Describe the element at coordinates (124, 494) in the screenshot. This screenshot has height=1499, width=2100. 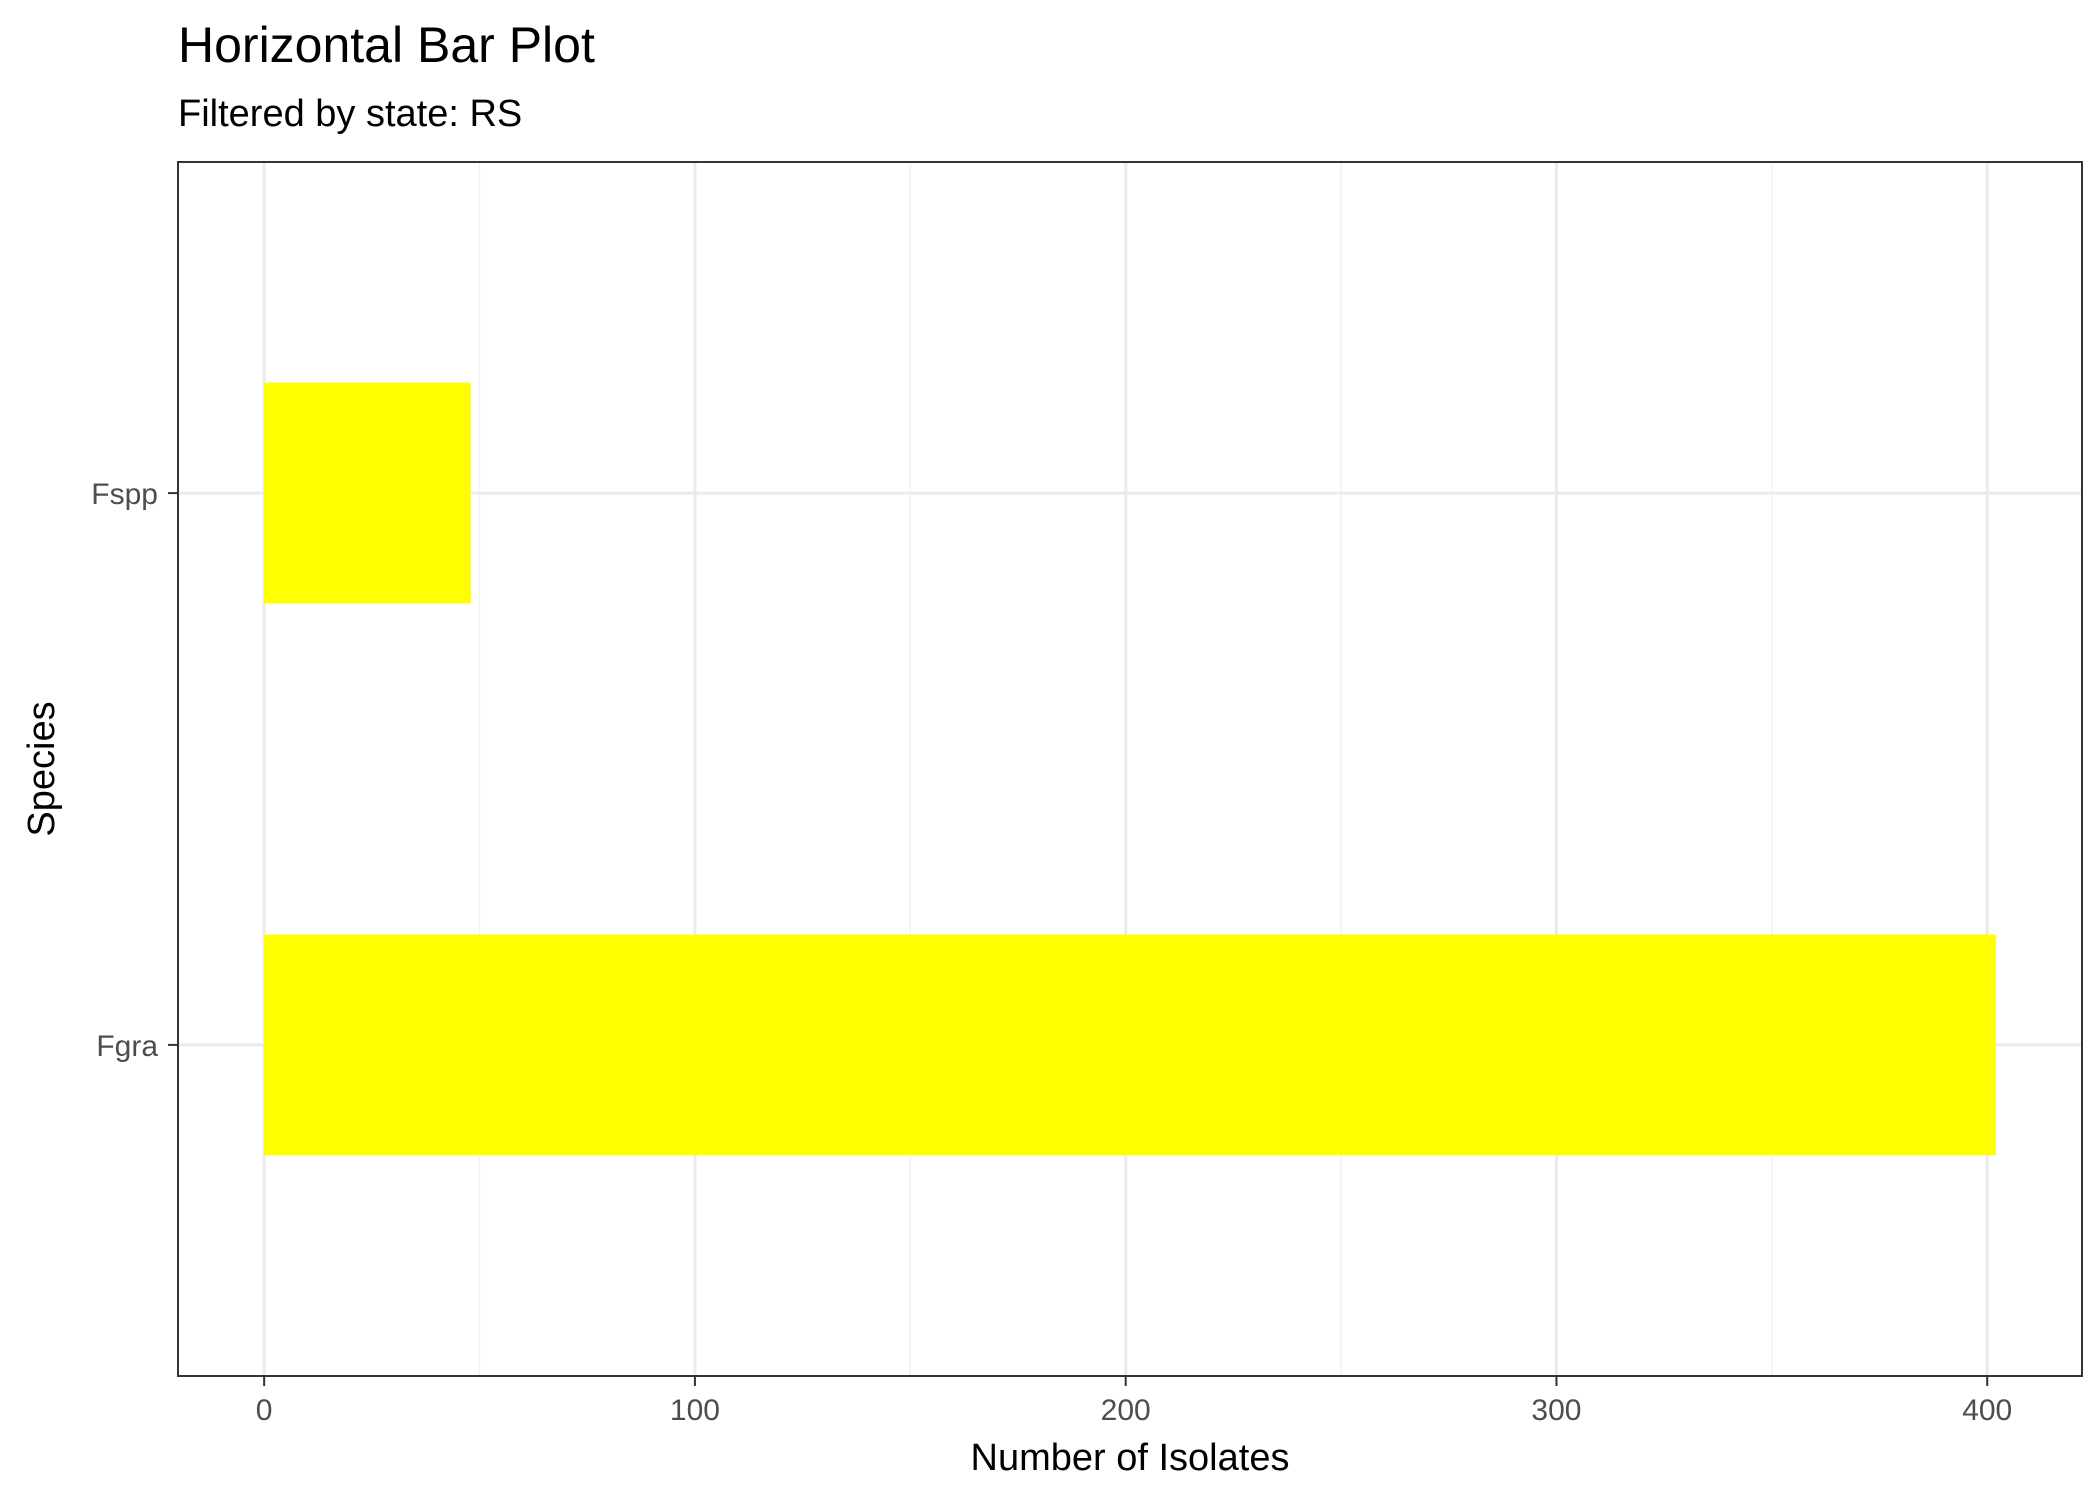
I see `y-tick-label: Fspp` at that location.